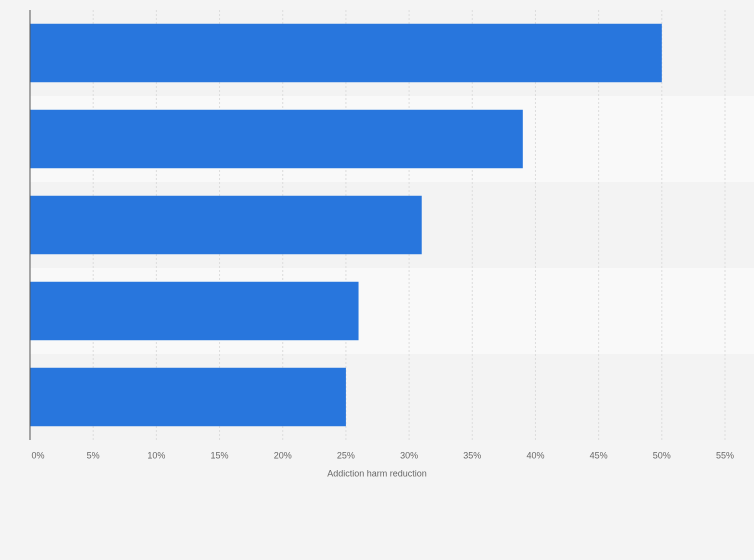 Image resolution: width=754 pixels, height=560 pixels. I want to click on x-tick-label: 50%, so click(662, 455).